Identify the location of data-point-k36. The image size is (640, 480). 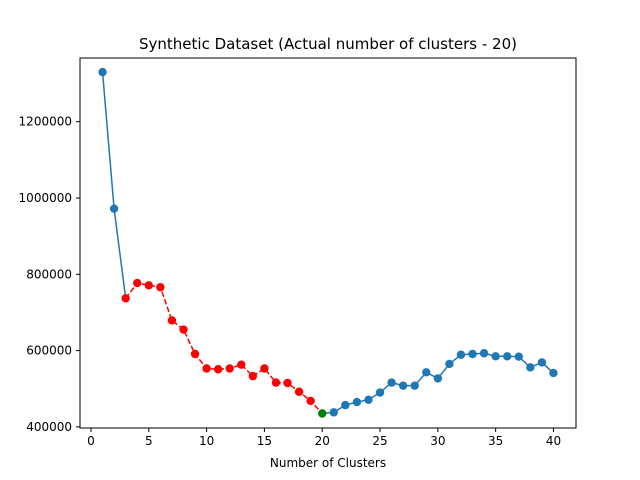
(507, 356).